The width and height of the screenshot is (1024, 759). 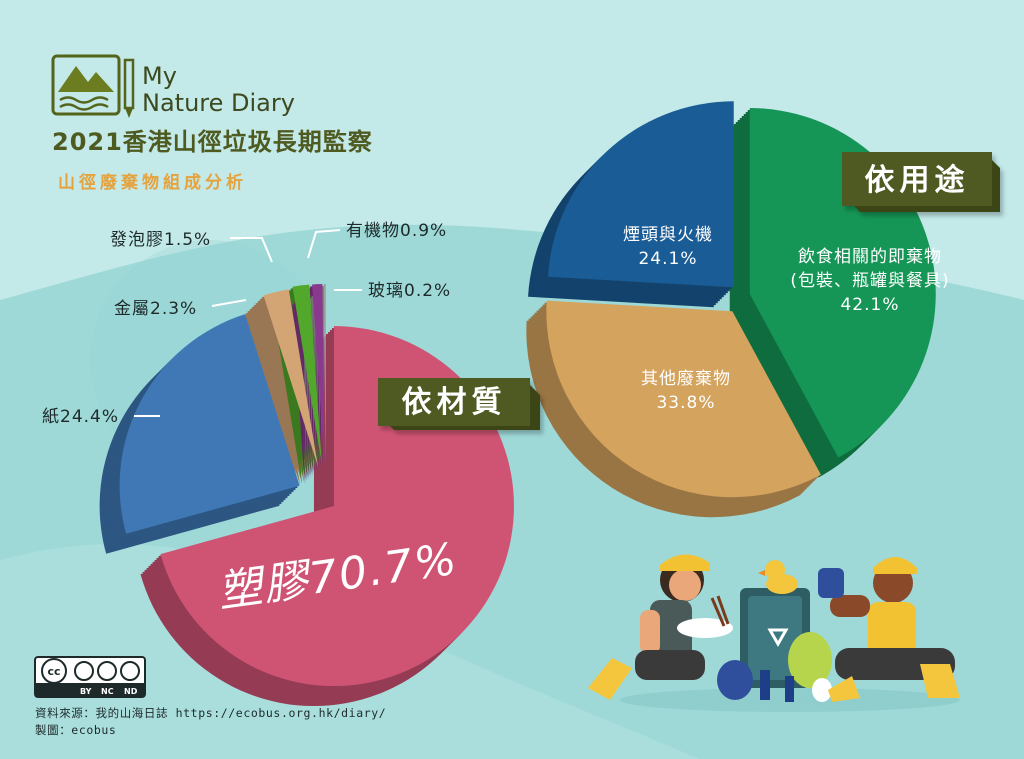 What do you see at coordinates (209, 424) in the screenshot?
I see `pie-slice-paper` at bounding box center [209, 424].